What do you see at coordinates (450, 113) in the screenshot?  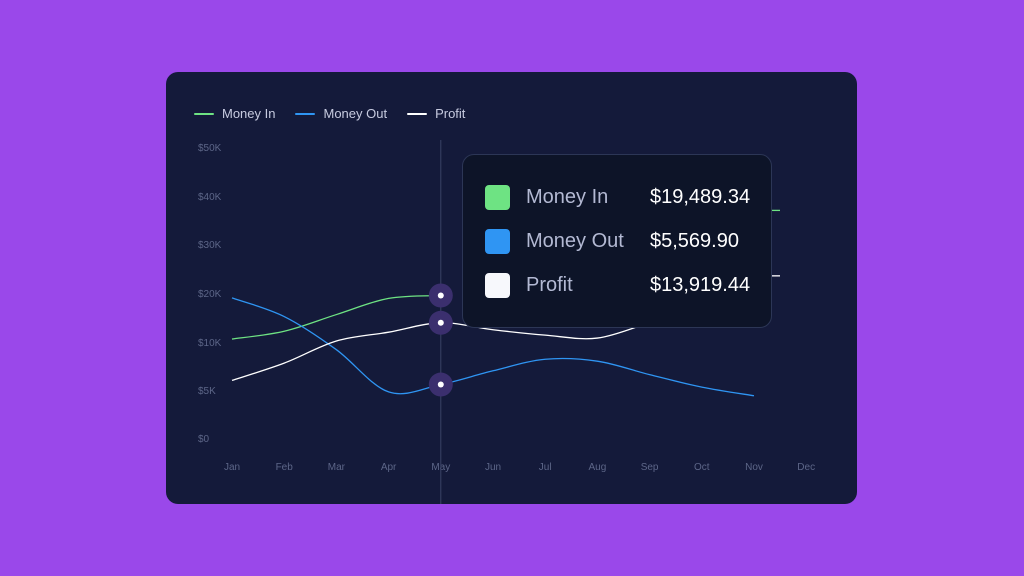 I see `legend-label-profit: Profit` at bounding box center [450, 113].